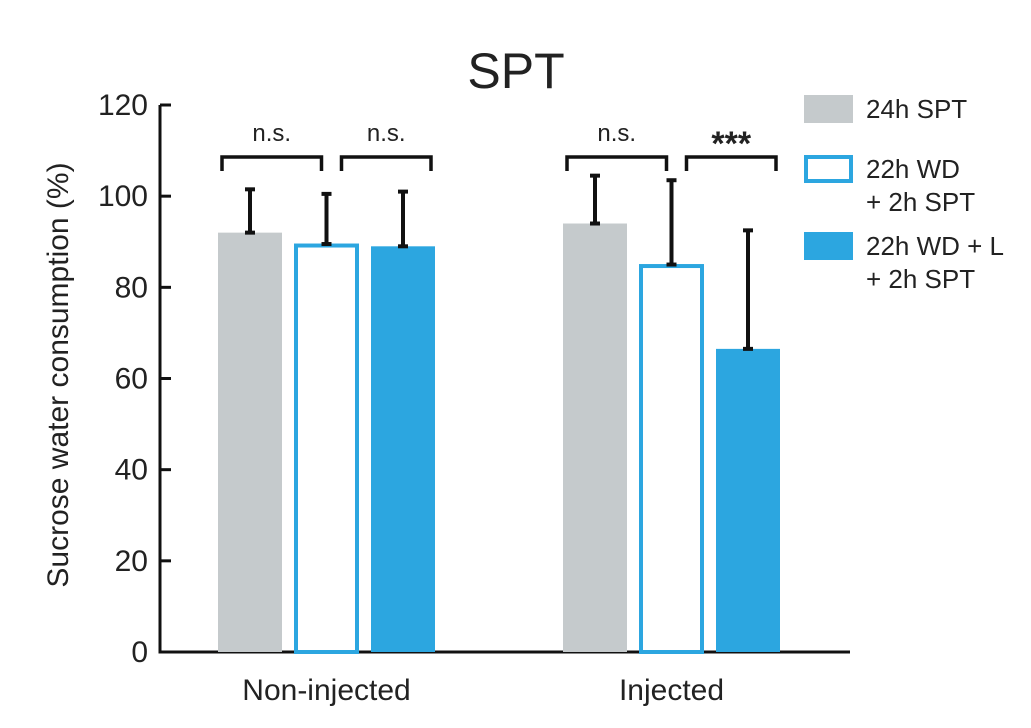 This screenshot has height=728, width=1031. What do you see at coordinates (731, 144) in the screenshot?
I see `significance-label: ***` at bounding box center [731, 144].